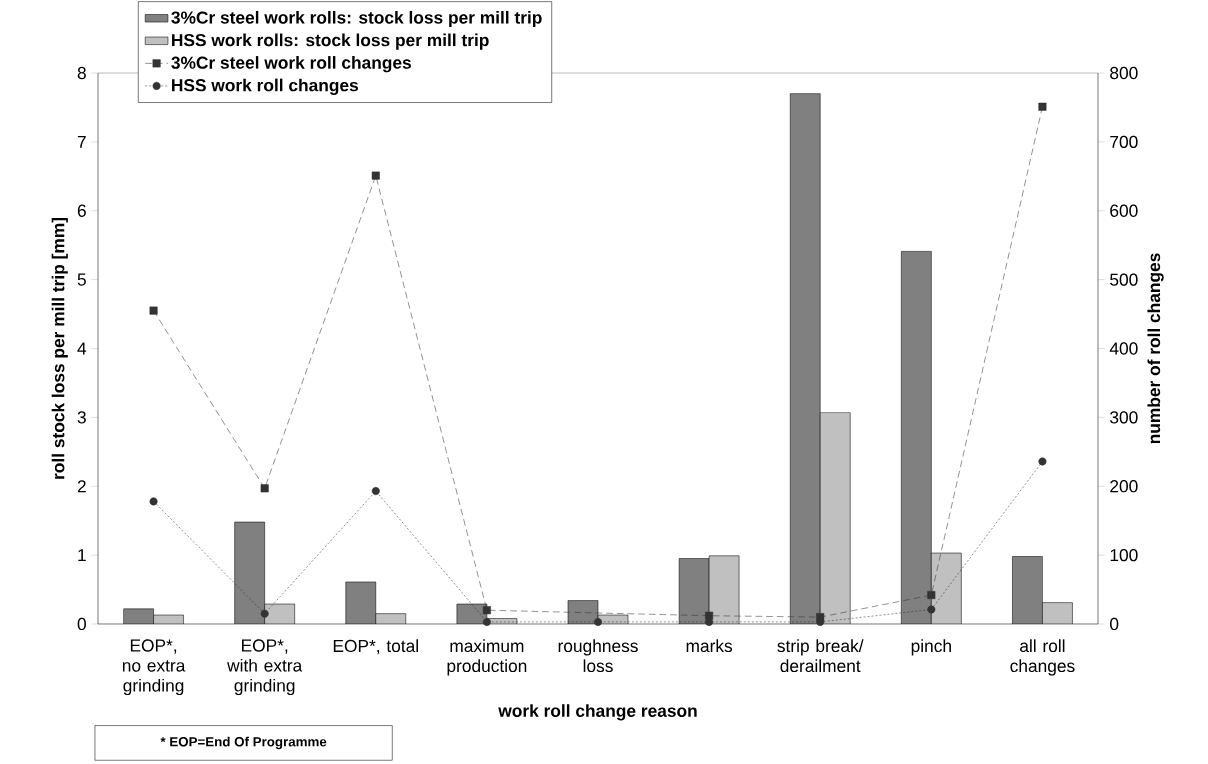 Image resolution: width=1208 pixels, height=764 pixels. Describe the element at coordinates (265, 86) in the screenshot. I see `legend-label: HSS work roll changes` at that location.